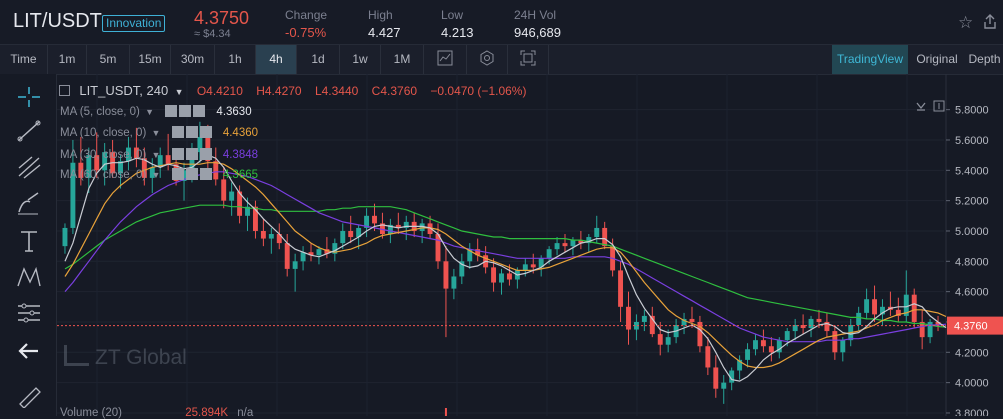 The image size is (1003, 419). Describe the element at coordinates (108, 59) in the screenshot. I see `interval-5m: 5m` at that location.